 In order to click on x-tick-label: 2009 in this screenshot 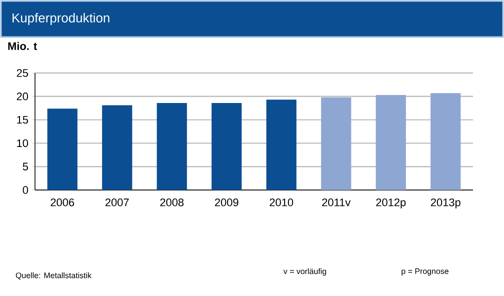, I will do `click(226, 202)`.